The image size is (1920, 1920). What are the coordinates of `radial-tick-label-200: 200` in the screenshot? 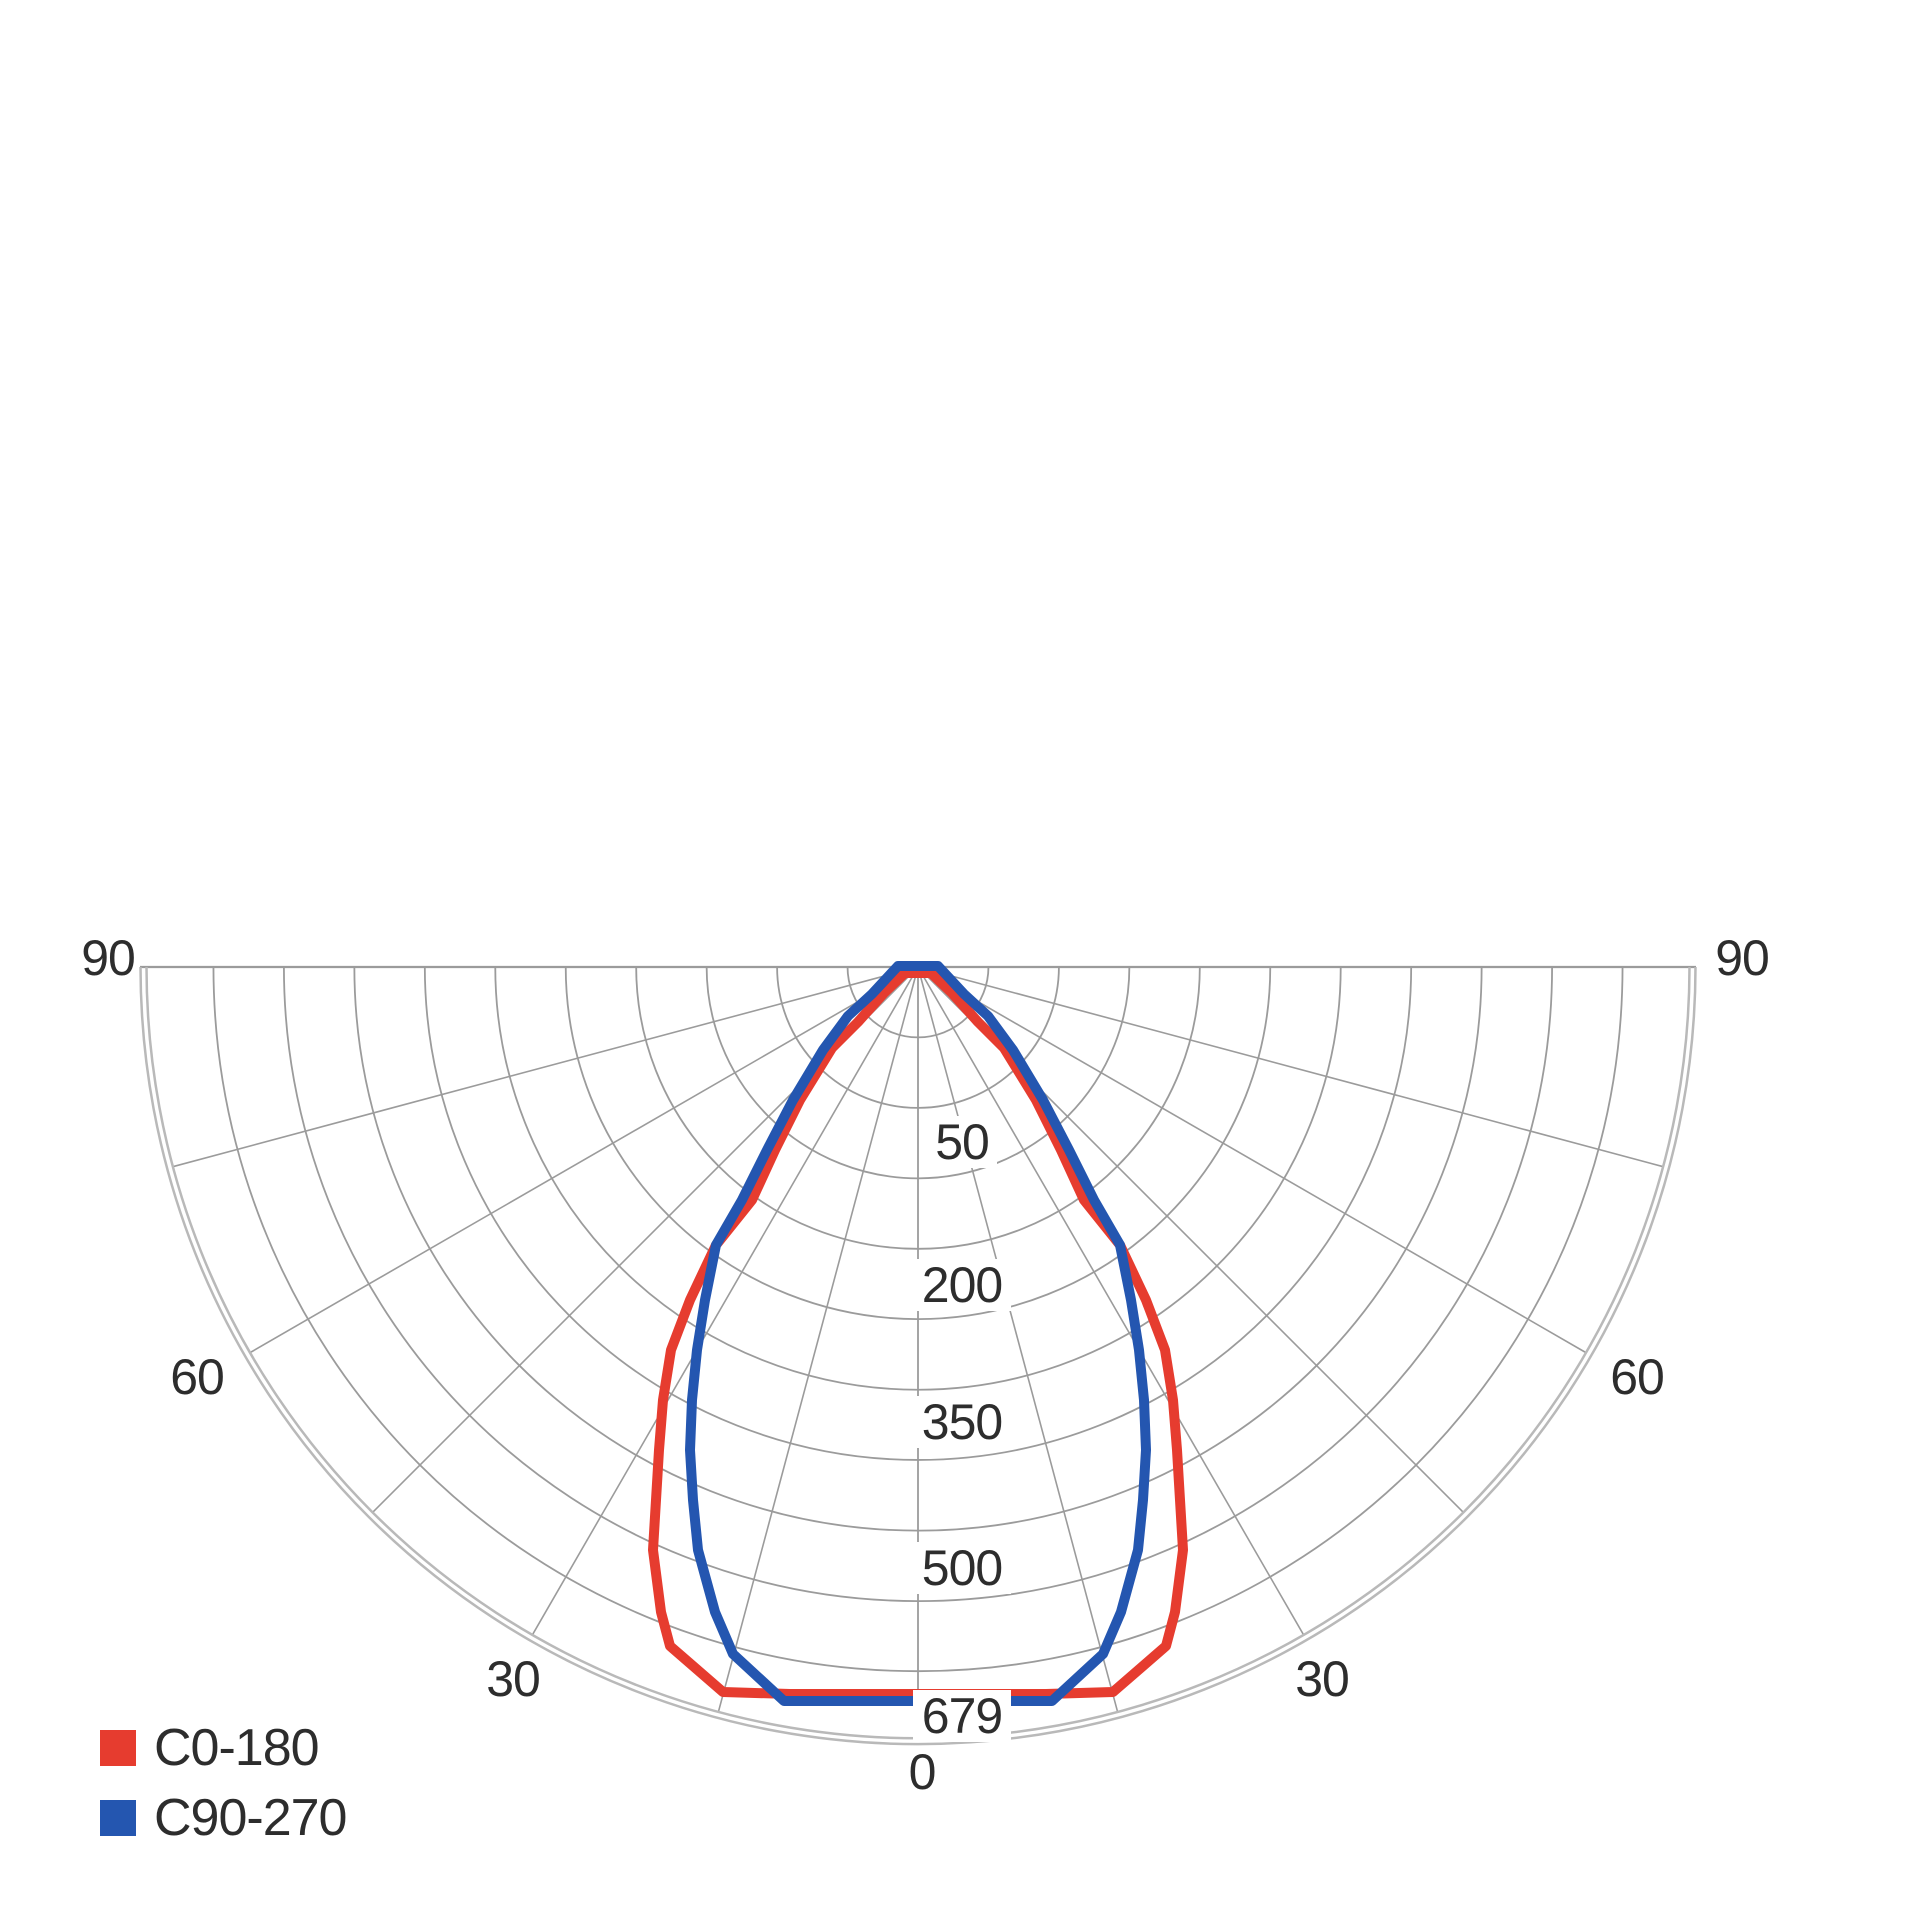 It's located at (962, 1285).